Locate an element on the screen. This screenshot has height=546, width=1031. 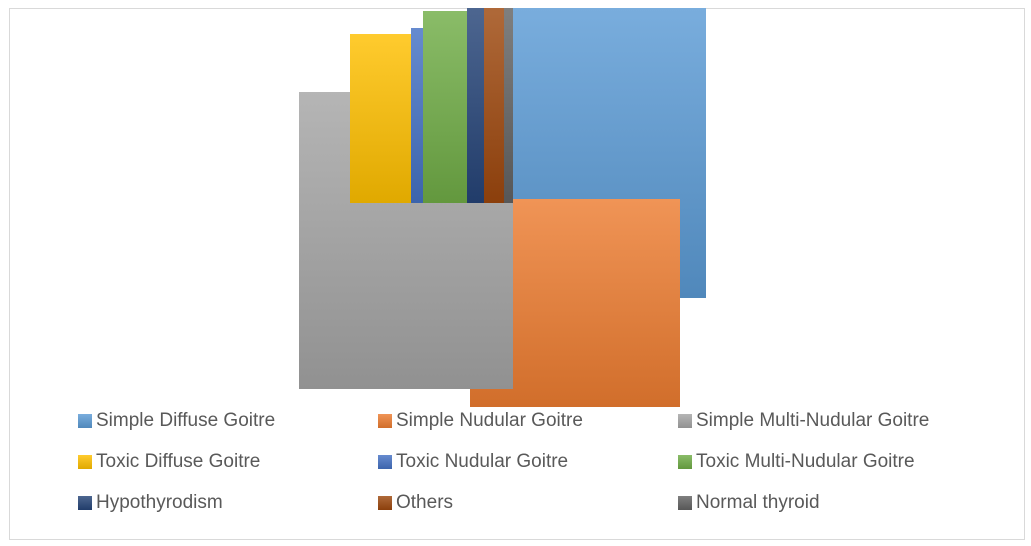
legend-item: Hypothyrodism is located at coordinates (228, 503).